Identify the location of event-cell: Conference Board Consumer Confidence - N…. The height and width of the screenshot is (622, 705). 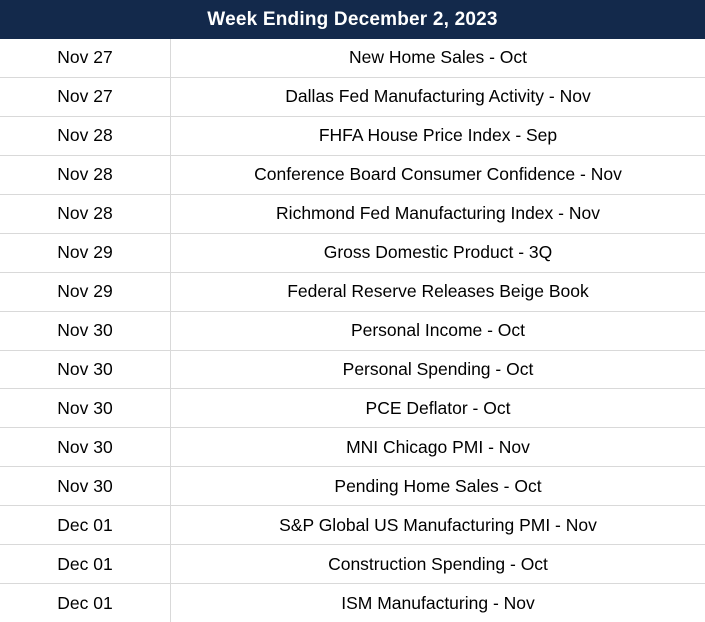
(438, 174).